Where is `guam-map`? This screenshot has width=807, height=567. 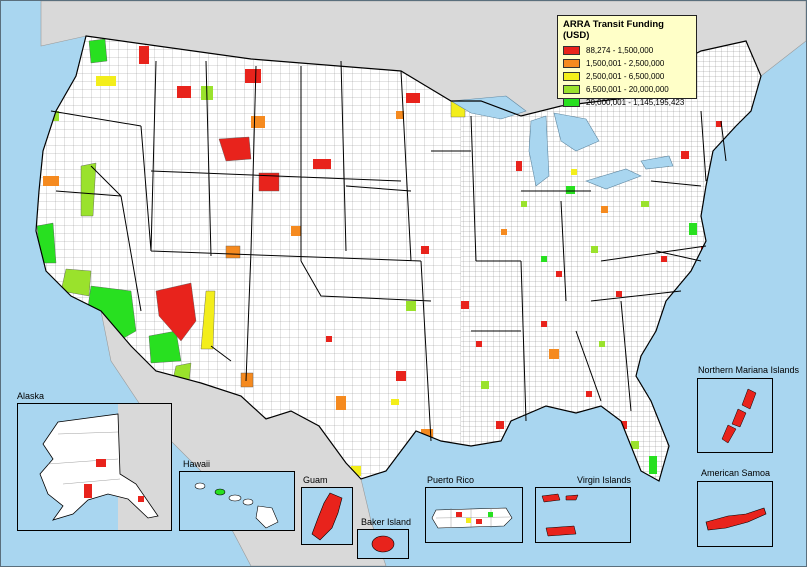 guam-map is located at coordinates (327, 516).